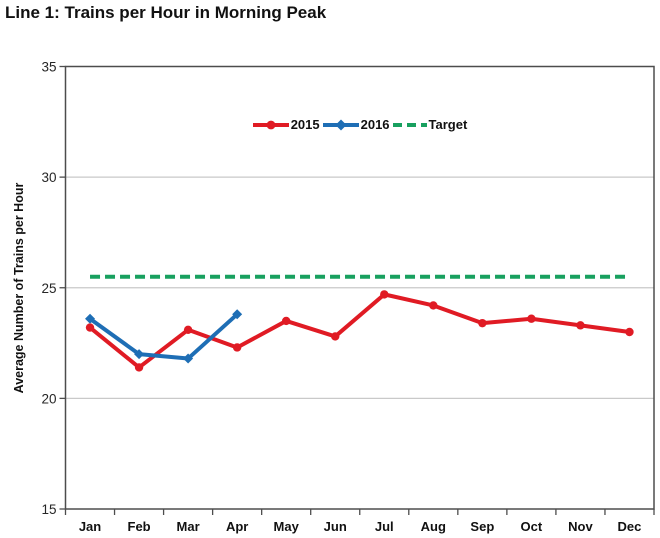 The image size is (660, 538). Describe the element at coordinates (335, 336) in the screenshot. I see `series-2015-marker-Jun` at that location.